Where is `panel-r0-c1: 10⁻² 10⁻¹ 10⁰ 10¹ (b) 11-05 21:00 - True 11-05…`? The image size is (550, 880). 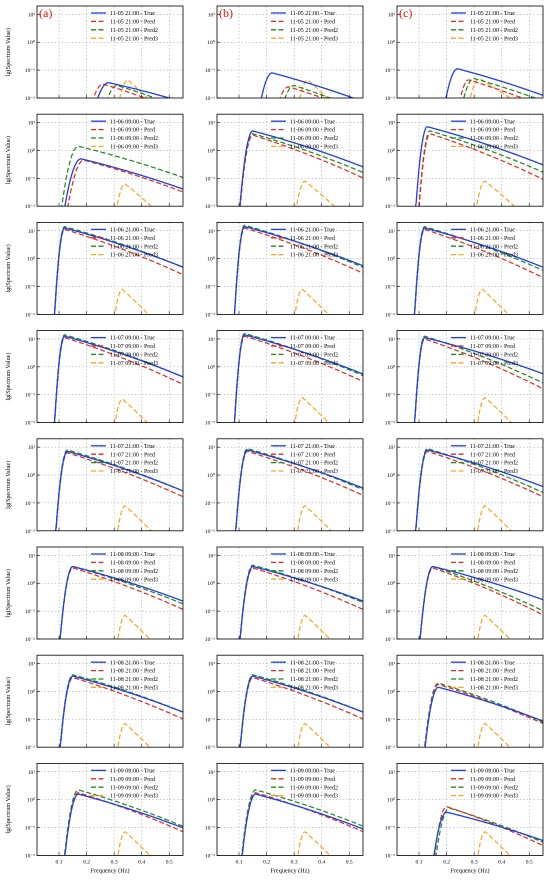 panel-r0-c1: 10⁻² 10⁻¹ 10⁰ 10¹ (b) 11-05 21:00 - True 11-05… is located at coordinates (284, 53).